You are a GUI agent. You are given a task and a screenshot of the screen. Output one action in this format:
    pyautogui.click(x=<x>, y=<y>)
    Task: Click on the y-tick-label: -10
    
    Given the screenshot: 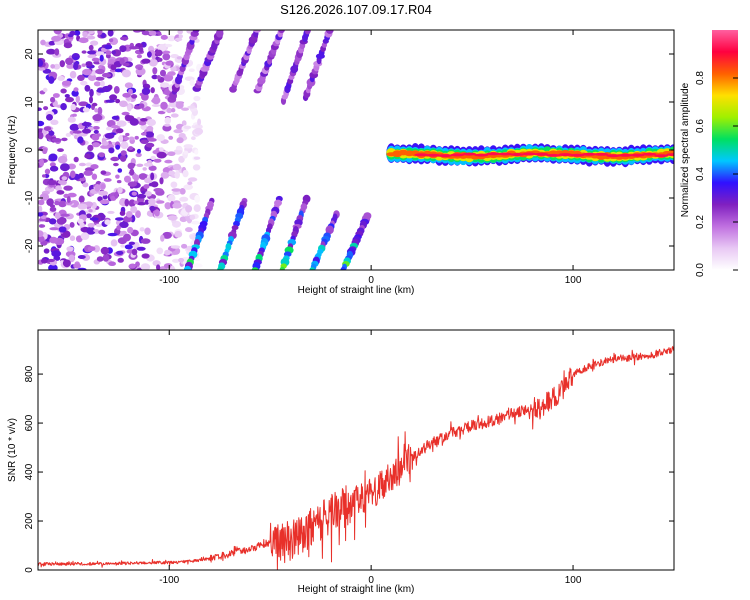 What is the action you would take?
    pyautogui.click(x=29, y=197)
    